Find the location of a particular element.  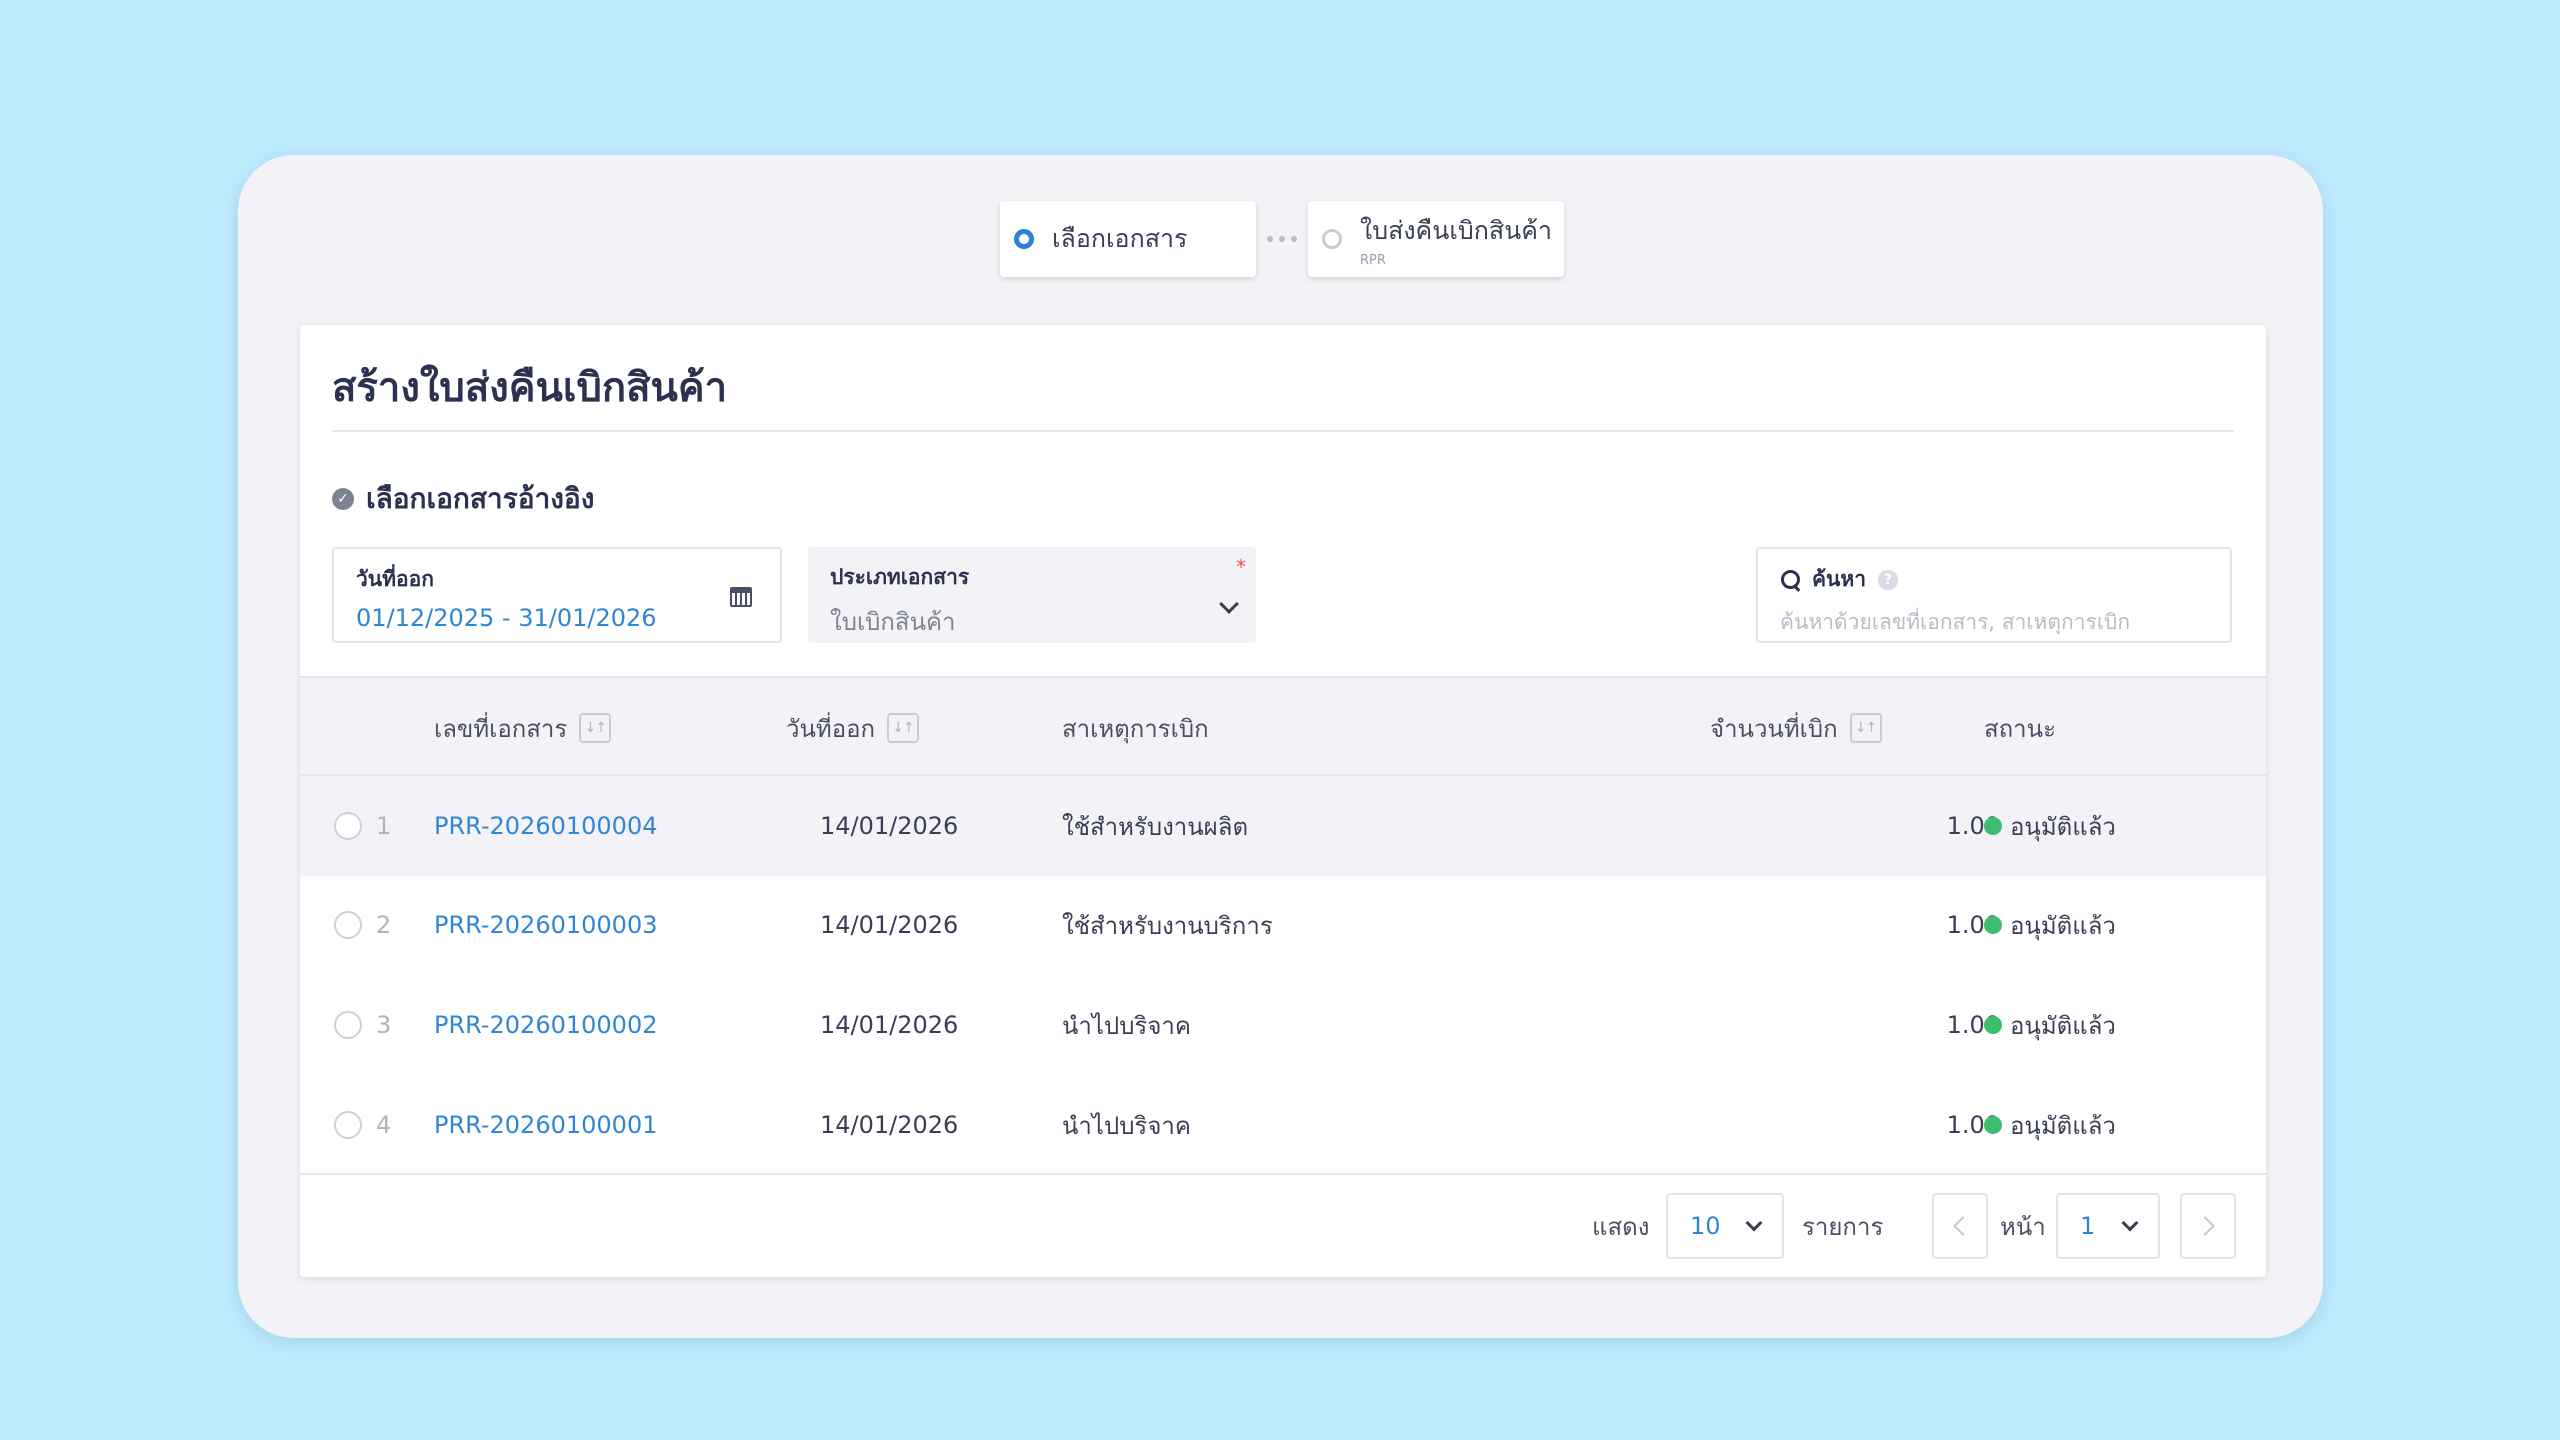

doc-number-link: PRR-20260100001 is located at coordinates (546, 1125).